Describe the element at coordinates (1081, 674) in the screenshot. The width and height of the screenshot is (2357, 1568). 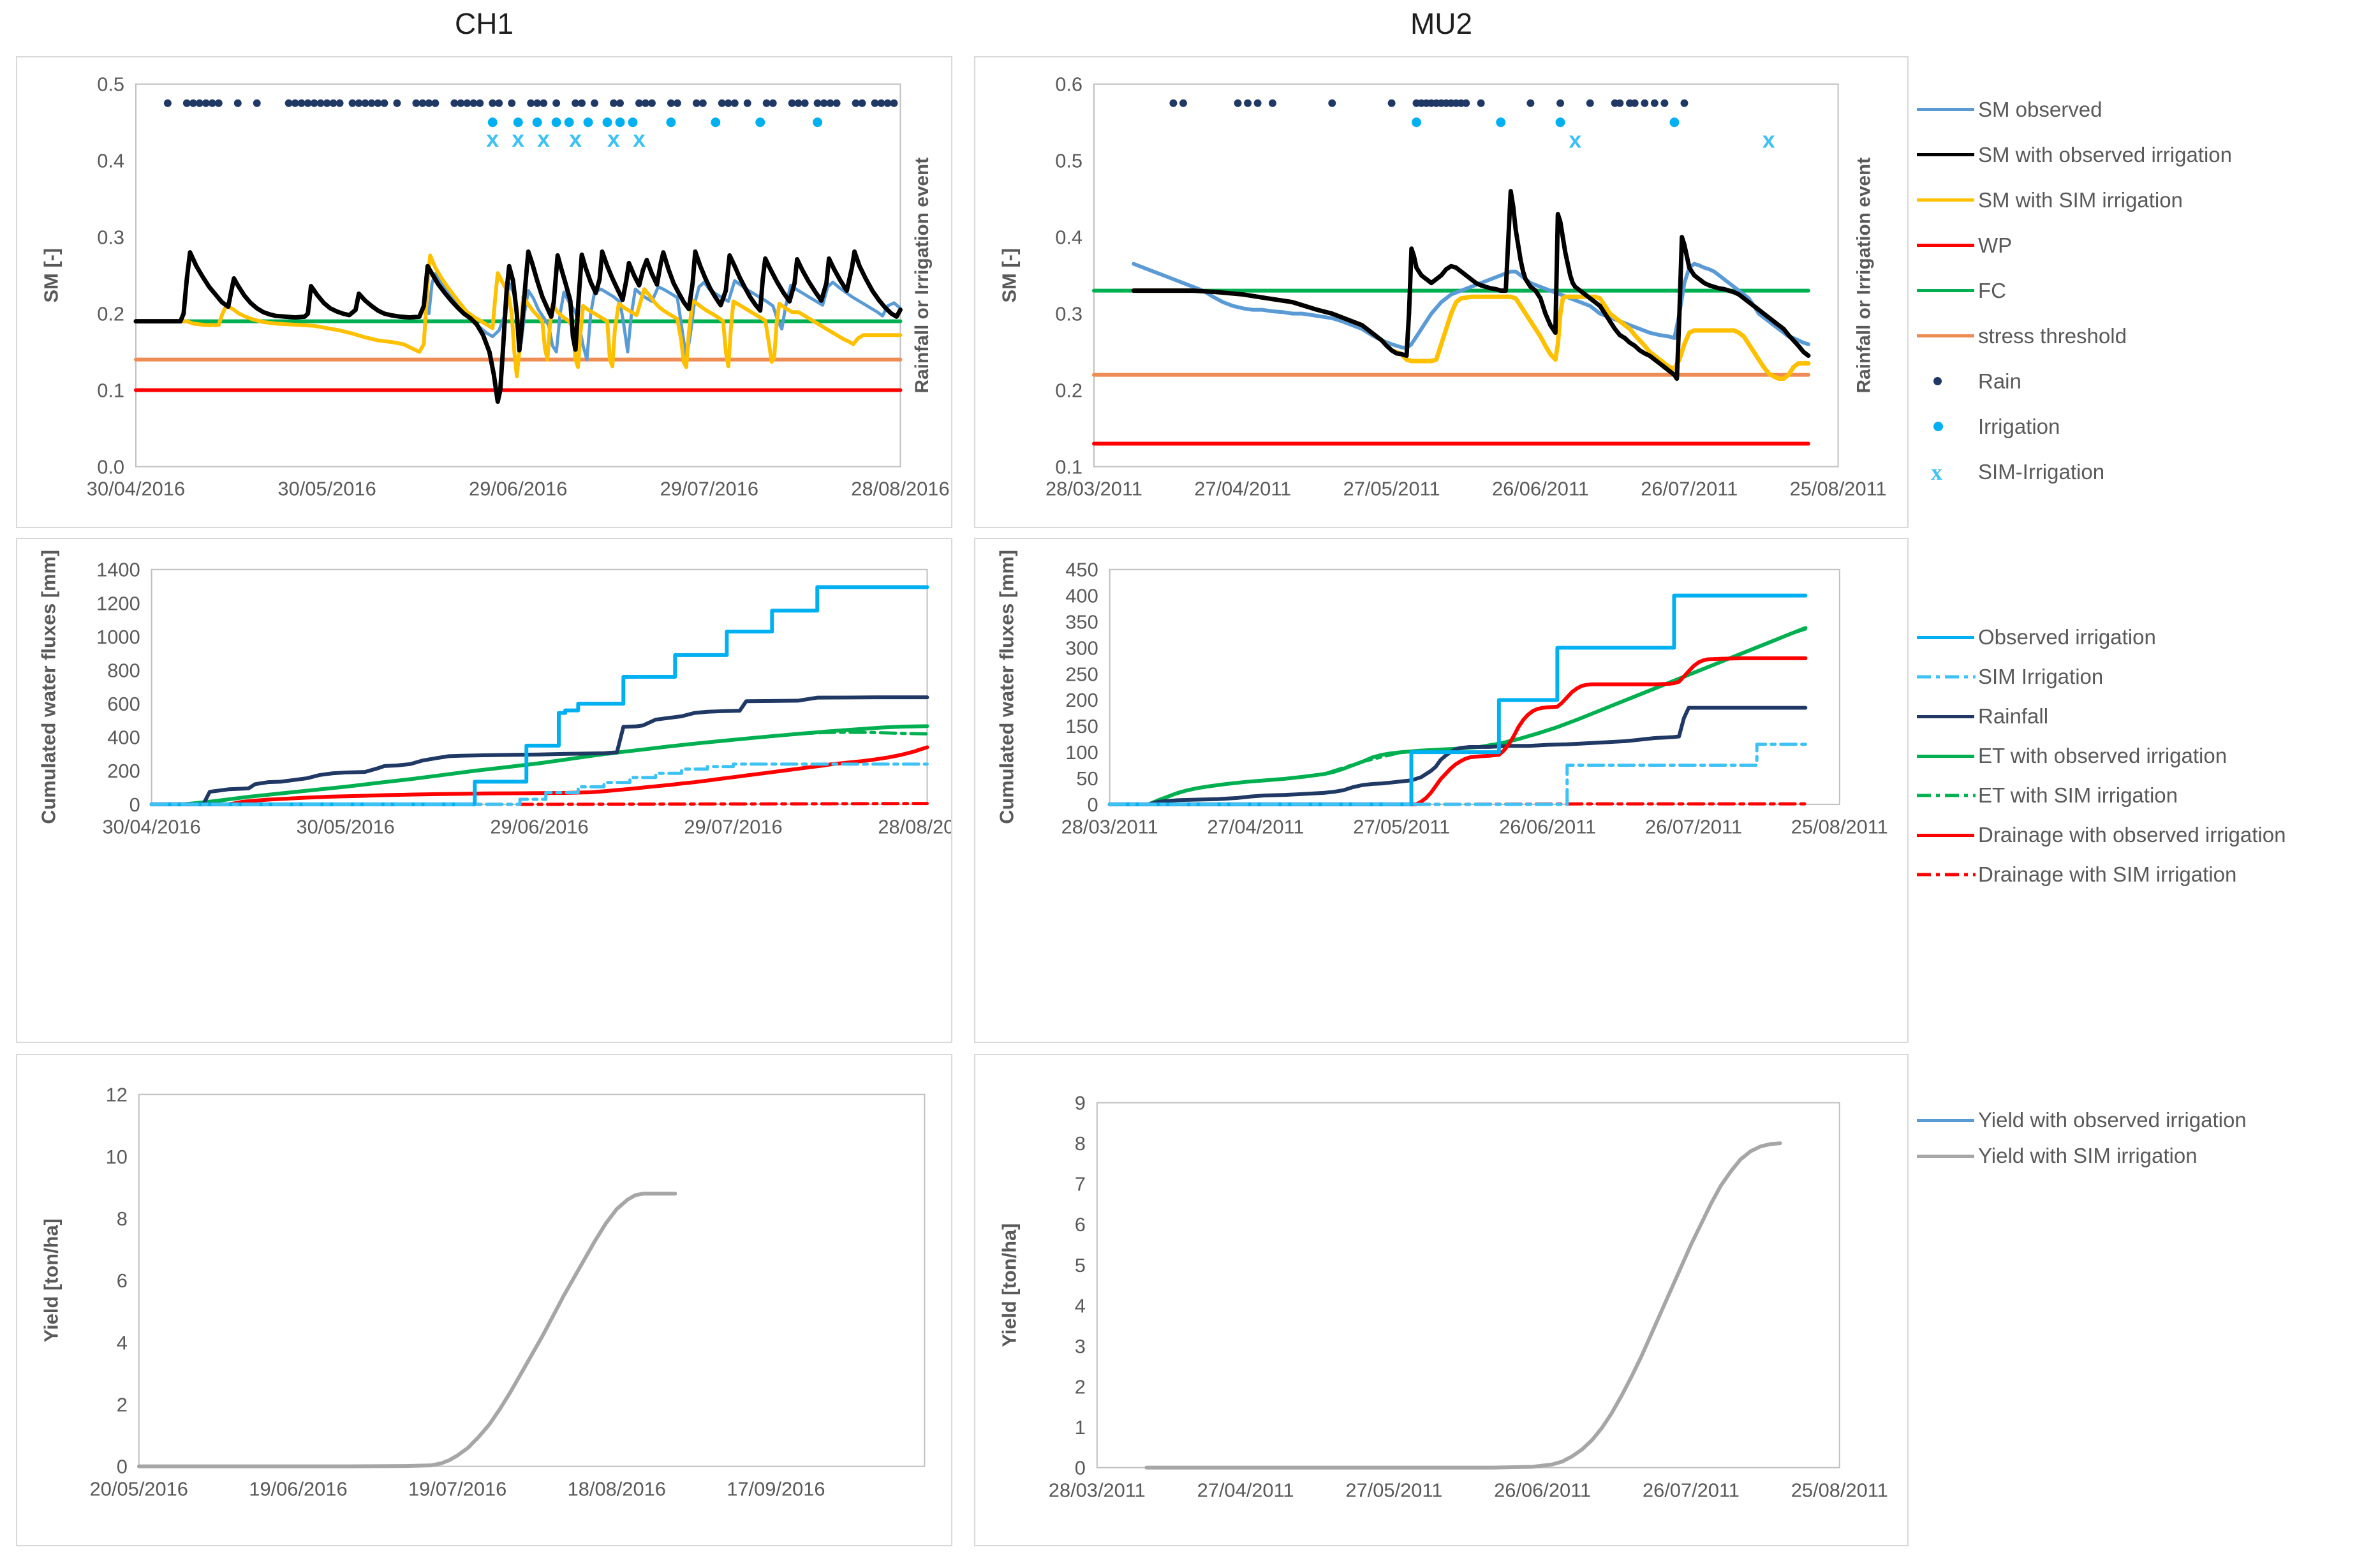
I see `y-tick-label: 250` at that location.